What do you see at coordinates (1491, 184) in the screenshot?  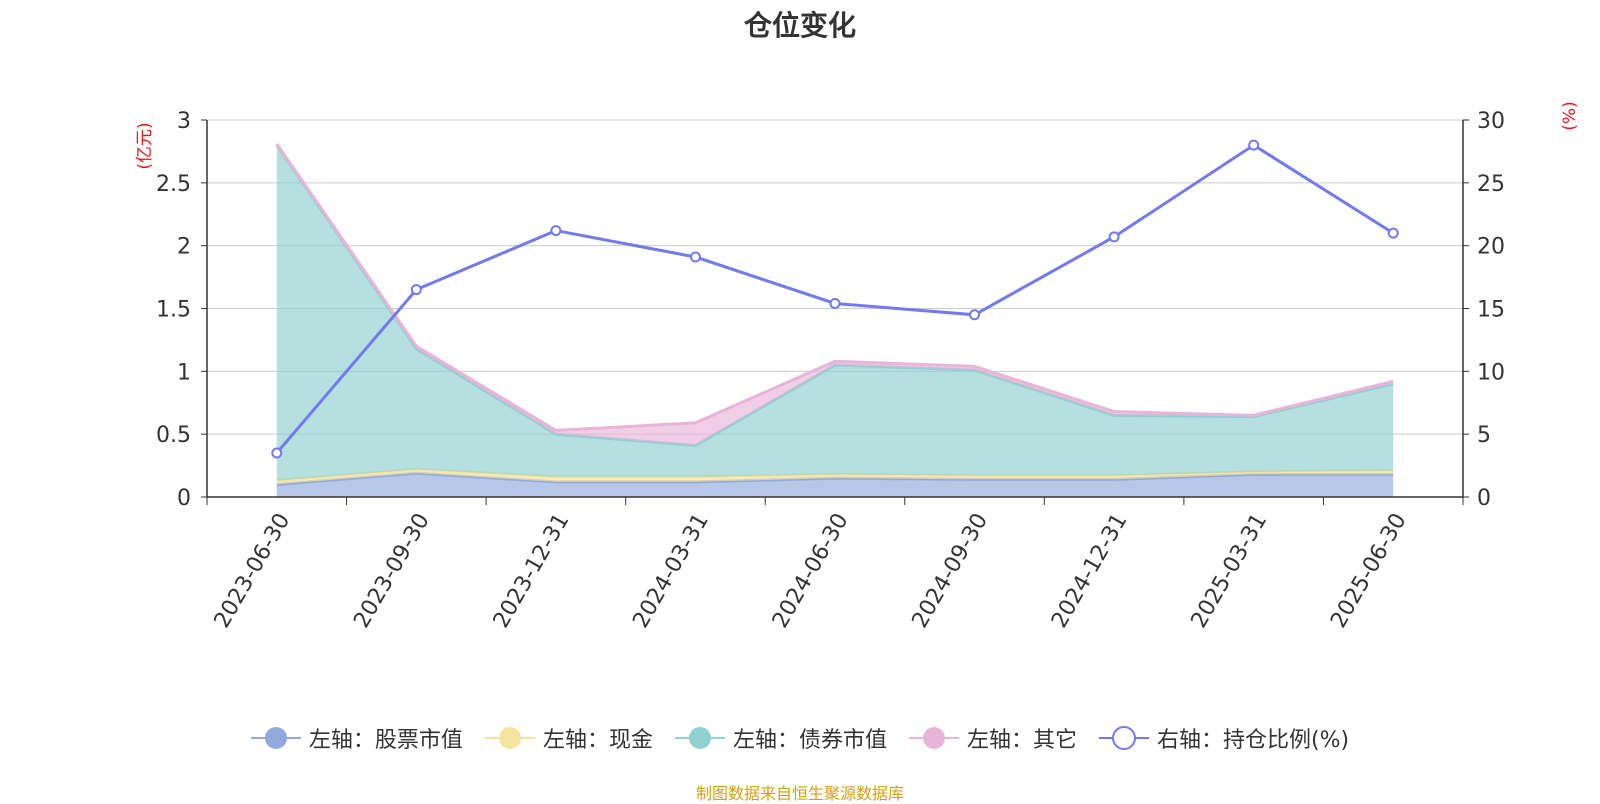 I see `right-axis-tick-label: 25` at bounding box center [1491, 184].